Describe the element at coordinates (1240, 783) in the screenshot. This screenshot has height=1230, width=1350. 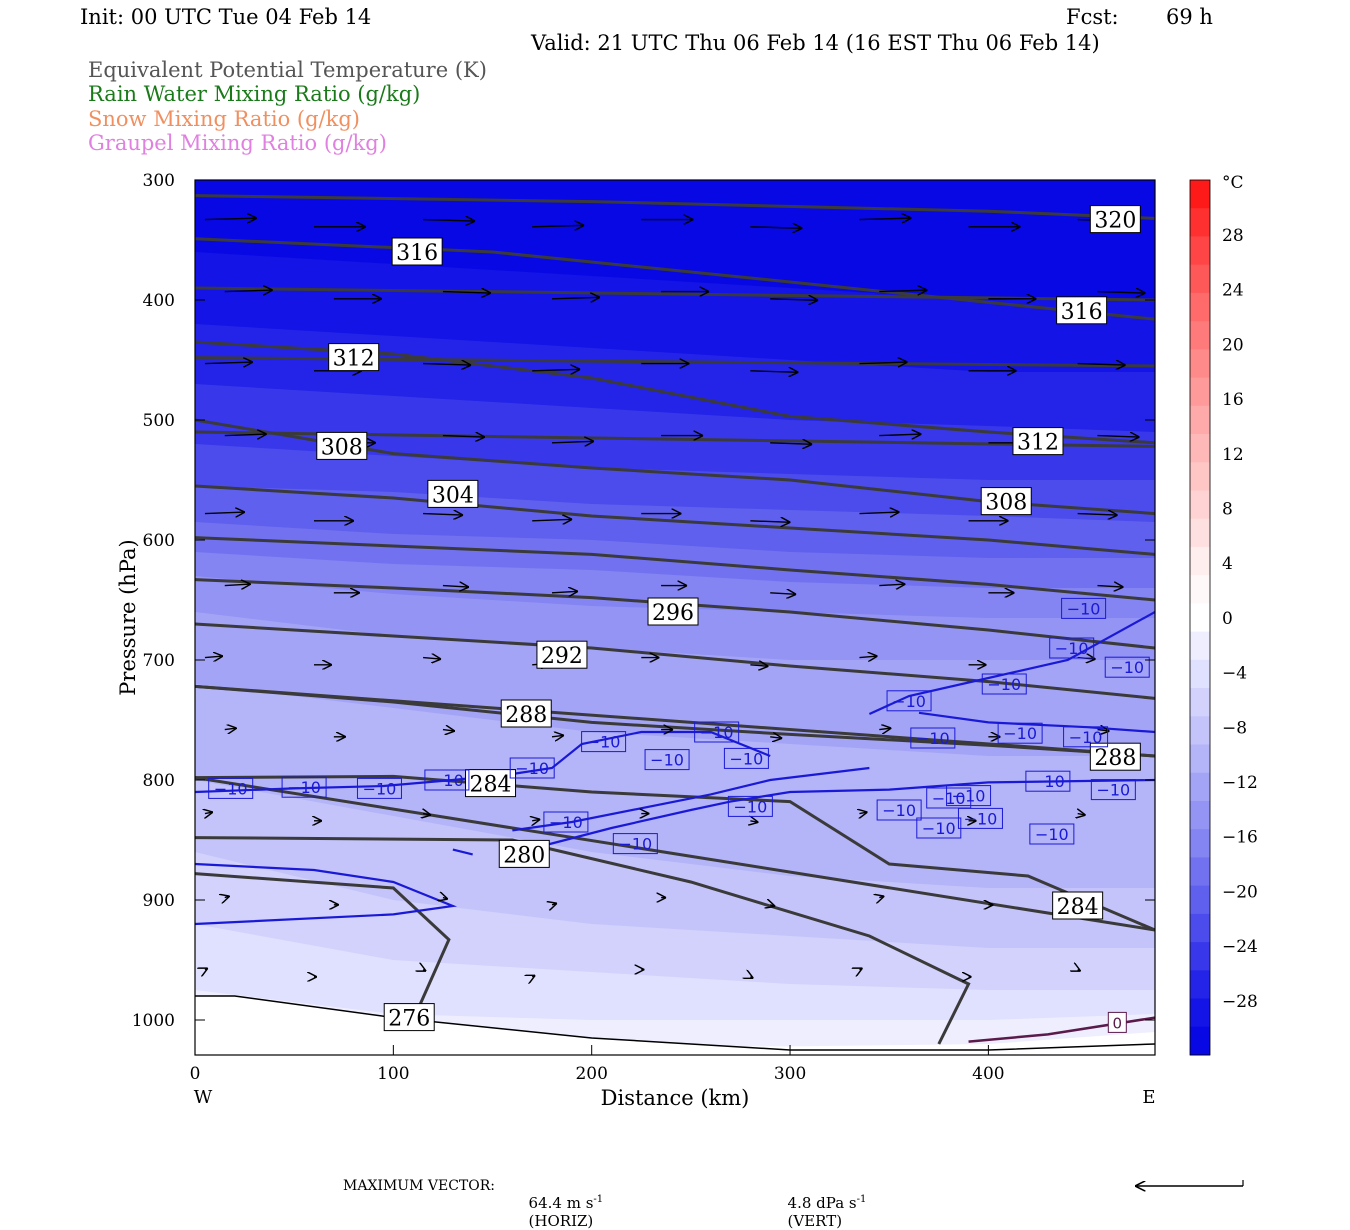
I see `colorbar-tick-label: −12` at that location.